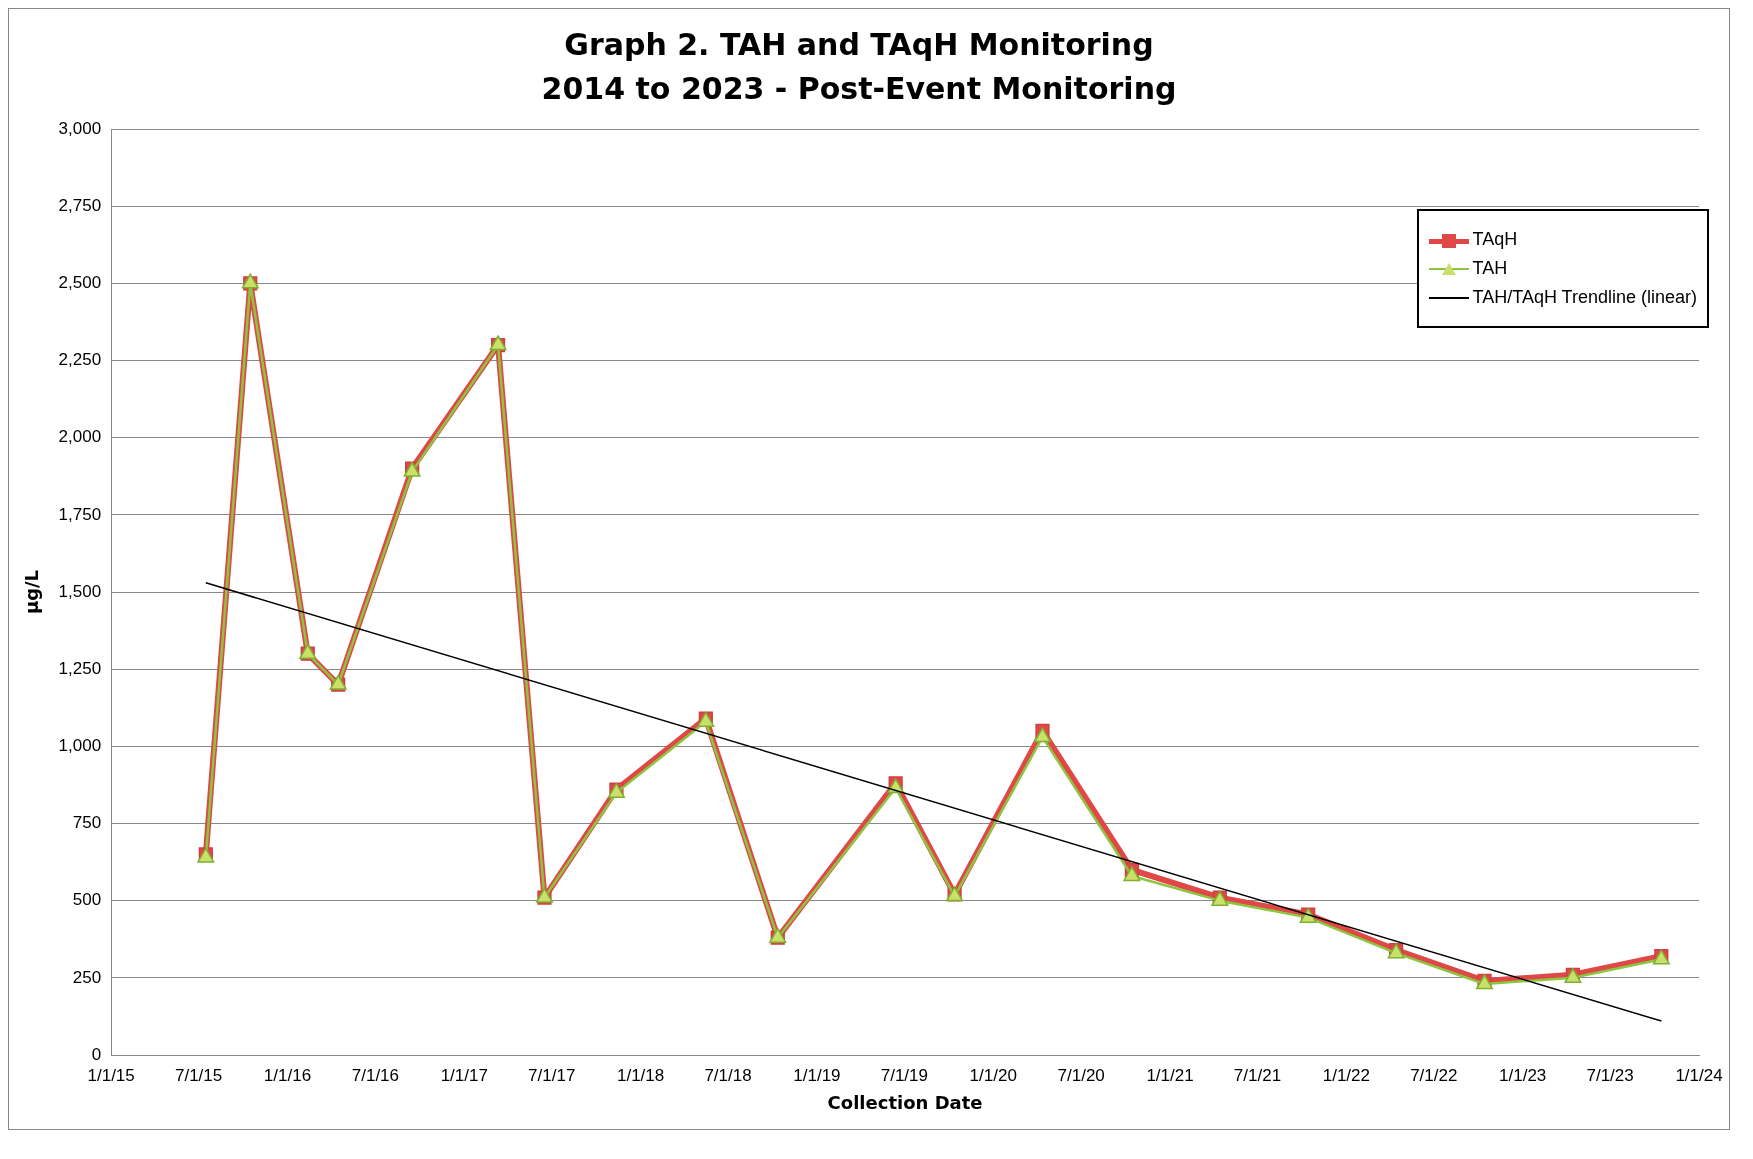  I want to click on x-tick-label: 7/1/21, so click(1257, 1075).